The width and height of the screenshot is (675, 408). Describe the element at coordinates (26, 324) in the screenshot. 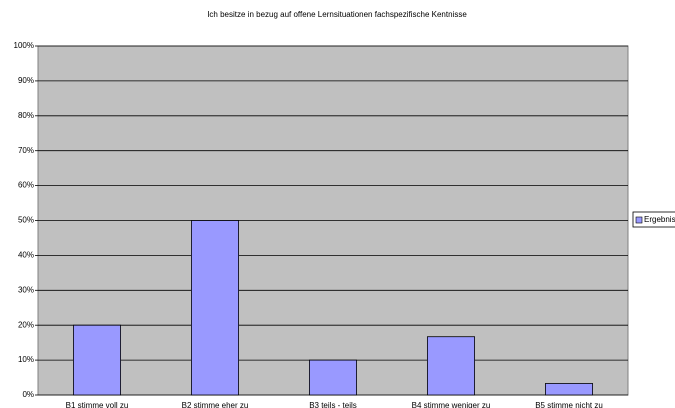

I see `y-tick-label: 20%` at that location.